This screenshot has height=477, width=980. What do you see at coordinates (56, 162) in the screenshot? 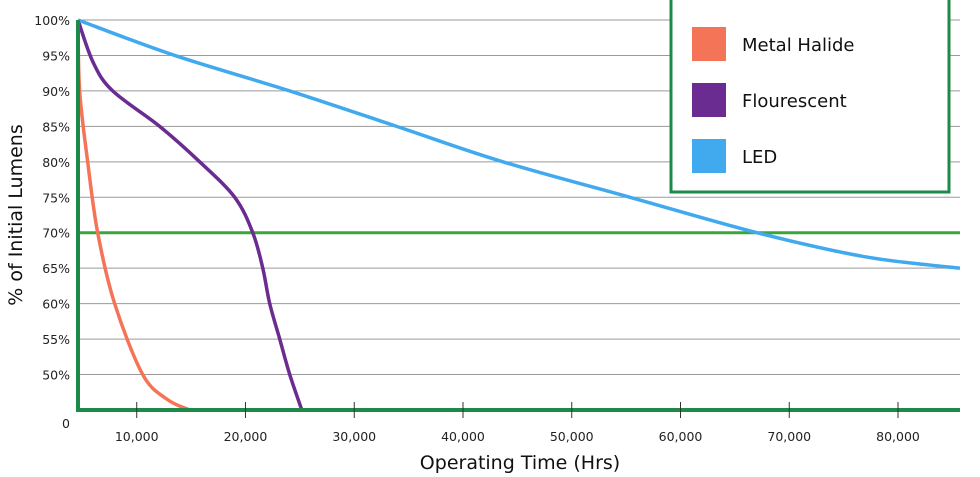
I see `y-tick-label: 80%` at bounding box center [56, 162].